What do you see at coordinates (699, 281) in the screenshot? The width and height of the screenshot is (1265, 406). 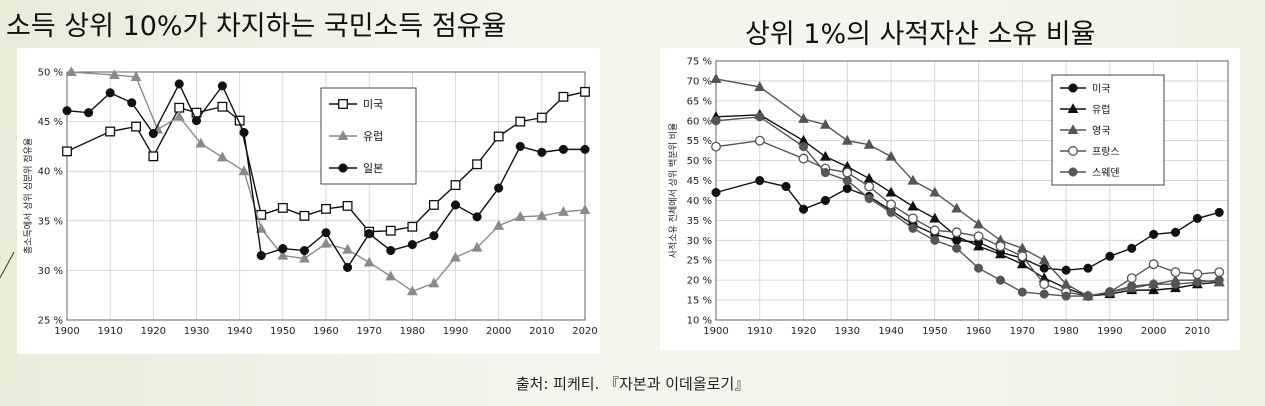 I see `y-tick-label: 20 %` at bounding box center [699, 281].